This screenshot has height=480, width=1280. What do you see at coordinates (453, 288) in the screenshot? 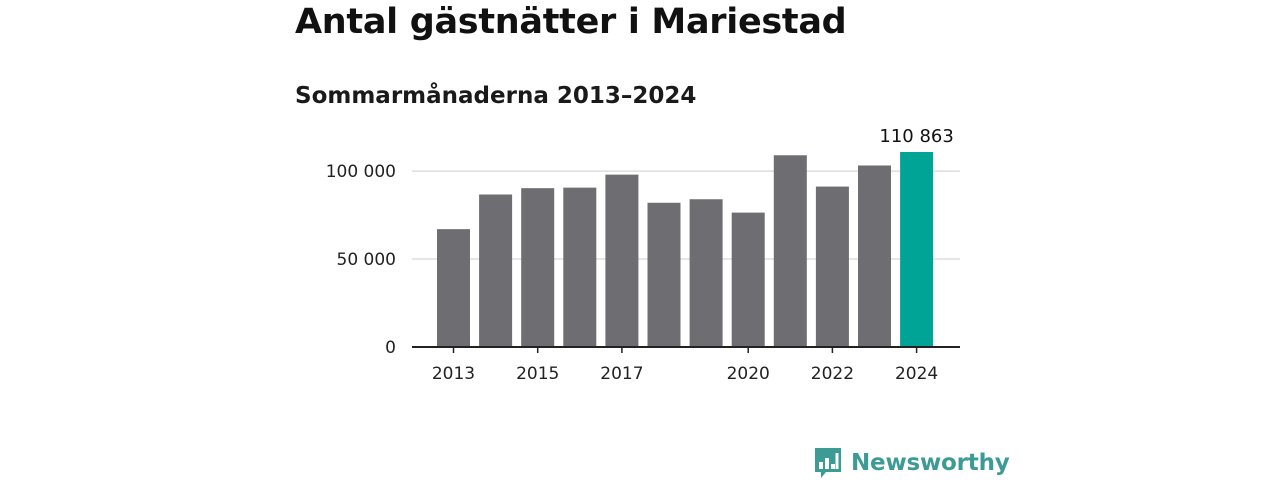
I see `bar-2013` at bounding box center [453, 288].